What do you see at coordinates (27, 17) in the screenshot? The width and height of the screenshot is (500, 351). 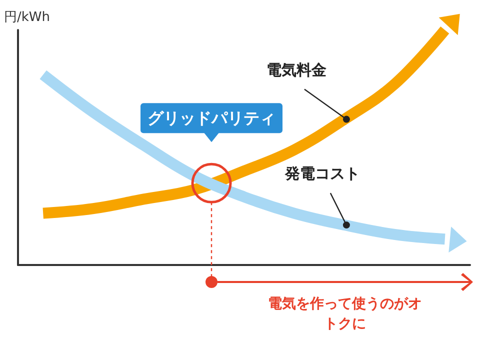 I see `y-axis-title: 円/kWh` at bounding box center [27, 17].